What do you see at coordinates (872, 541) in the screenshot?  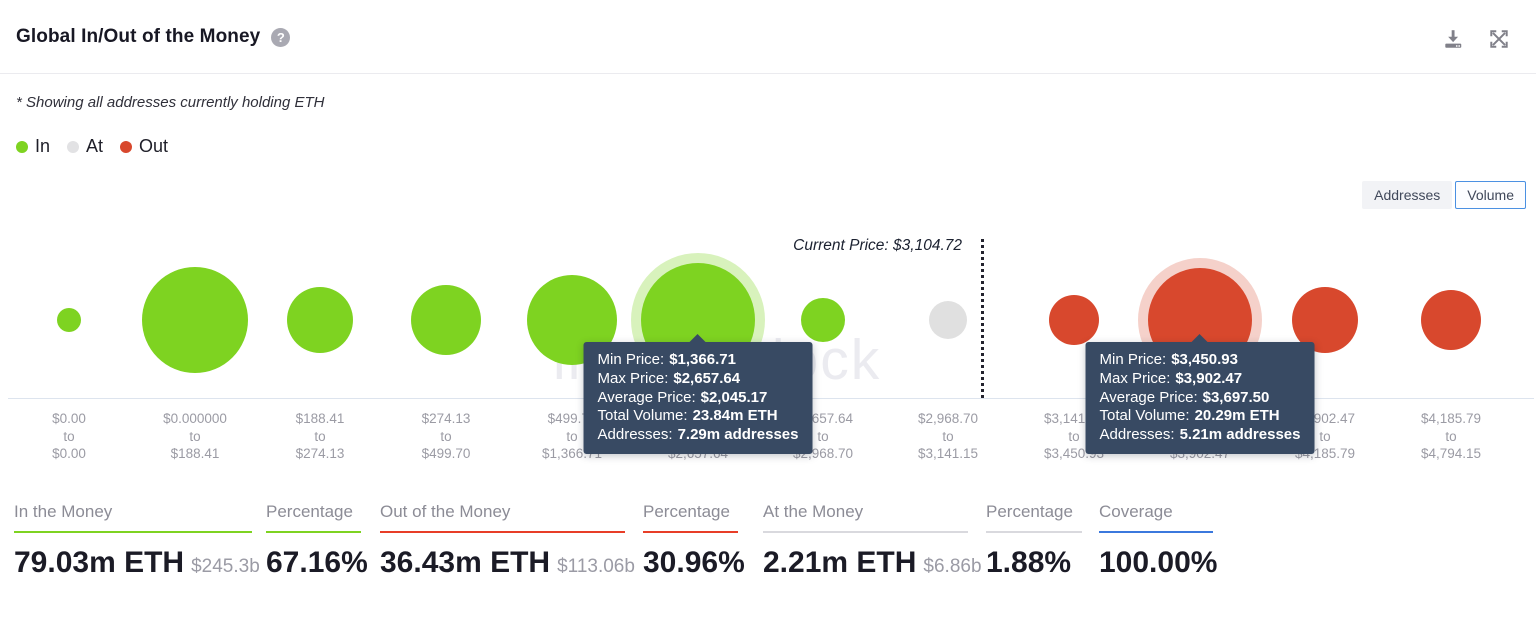 I see `stat-at-the-money: At the Money 2.21m ETH $6.86b` at bounding box center [872, 541].